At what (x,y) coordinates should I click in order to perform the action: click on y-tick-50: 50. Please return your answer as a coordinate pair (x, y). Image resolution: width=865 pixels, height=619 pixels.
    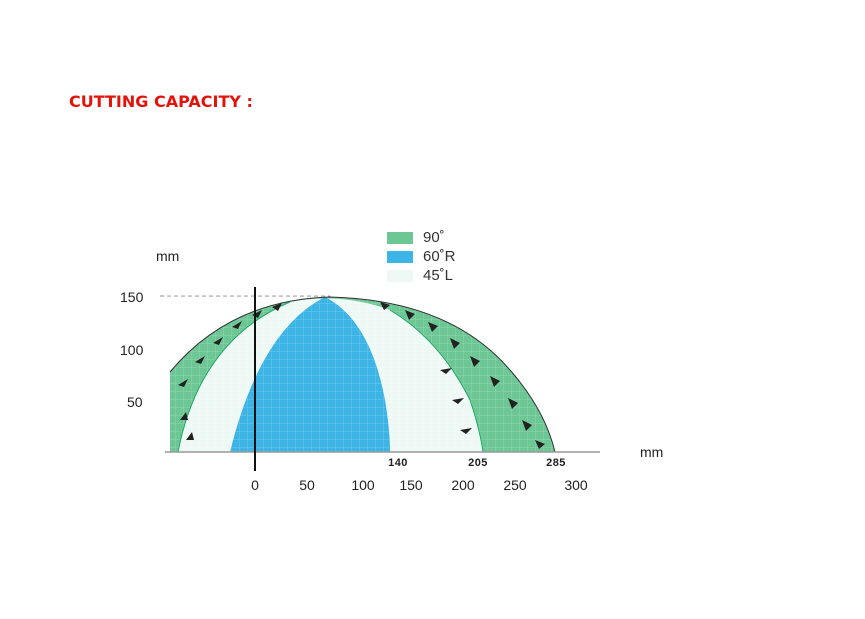
    Looking at the image, I should click on (135, 402).